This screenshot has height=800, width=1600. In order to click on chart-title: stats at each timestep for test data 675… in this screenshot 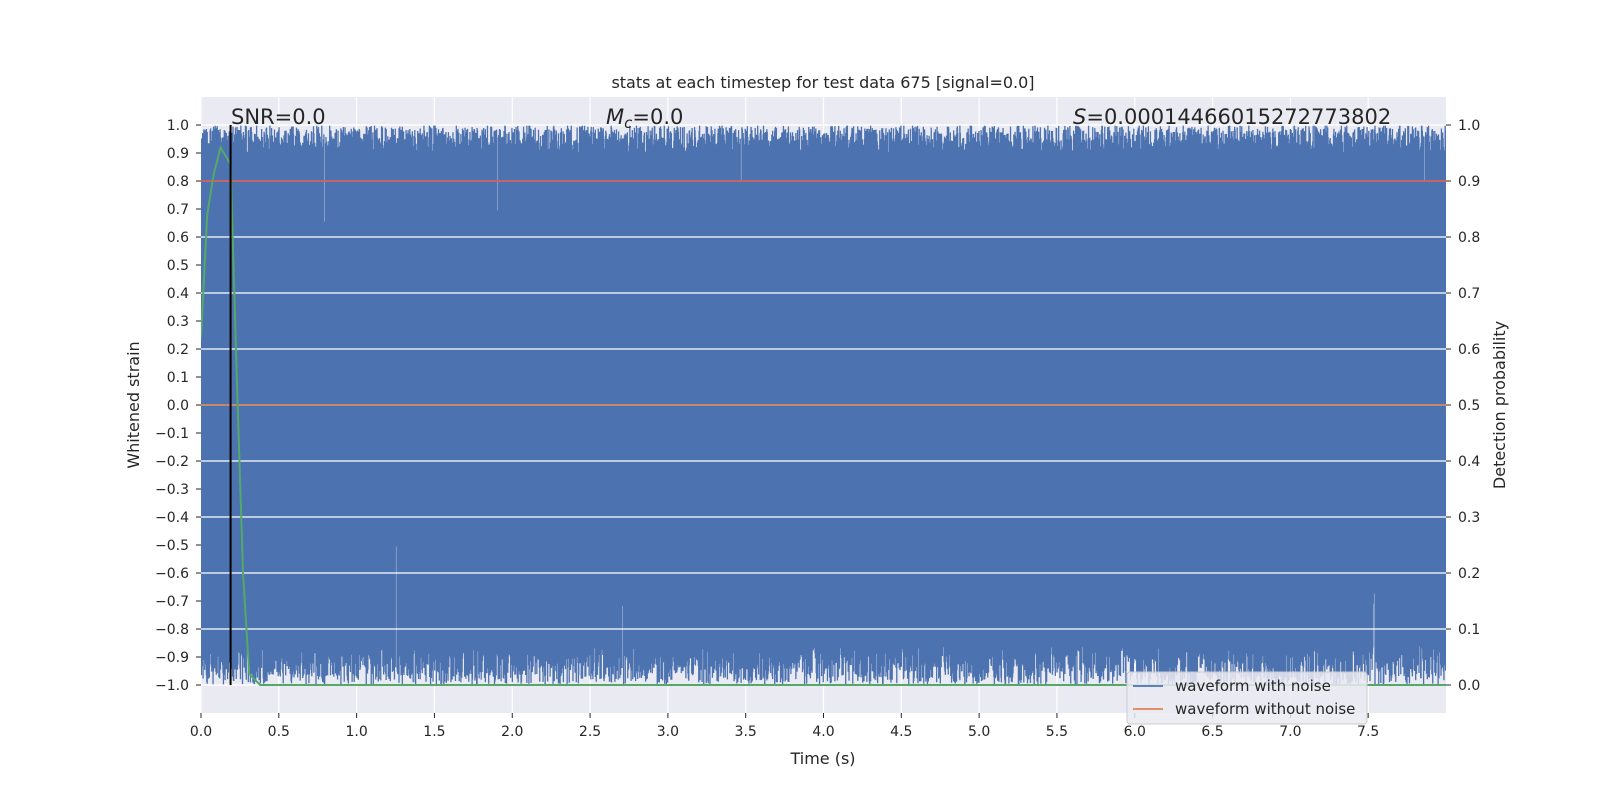, I will do `click(822, 82)`.